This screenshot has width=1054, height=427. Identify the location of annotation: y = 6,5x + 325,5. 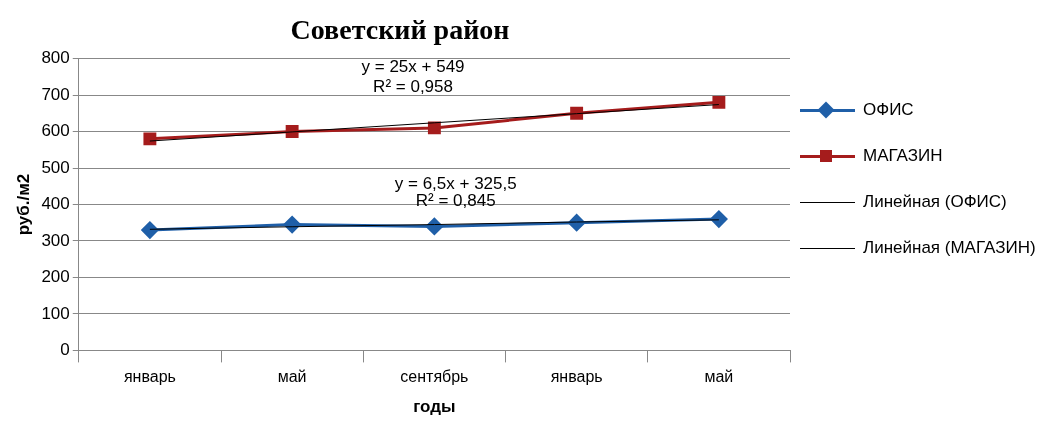
(455, 183).